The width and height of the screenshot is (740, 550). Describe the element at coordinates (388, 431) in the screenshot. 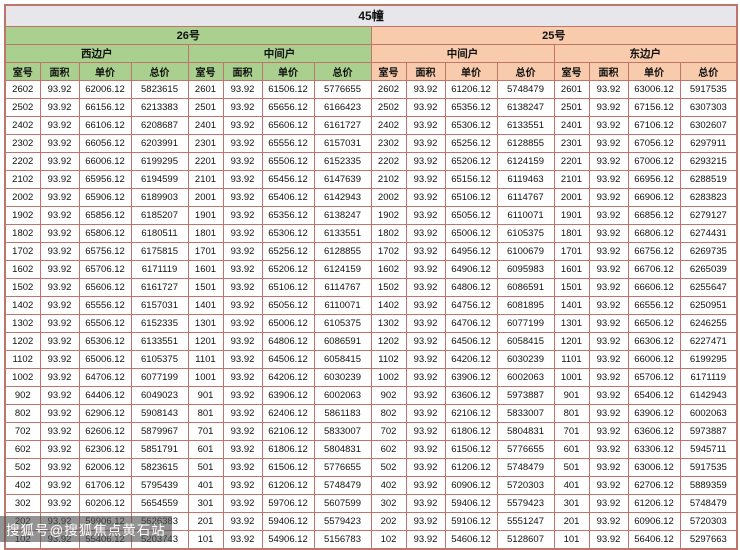

I see `cell-room: 702` at that location.